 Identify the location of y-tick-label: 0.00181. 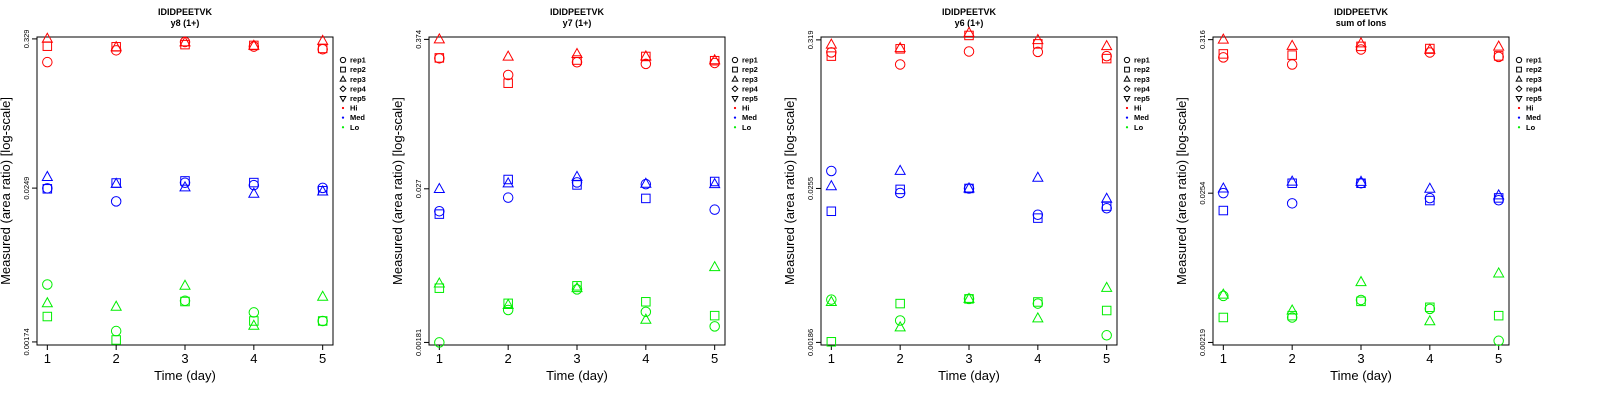
(418, 342).